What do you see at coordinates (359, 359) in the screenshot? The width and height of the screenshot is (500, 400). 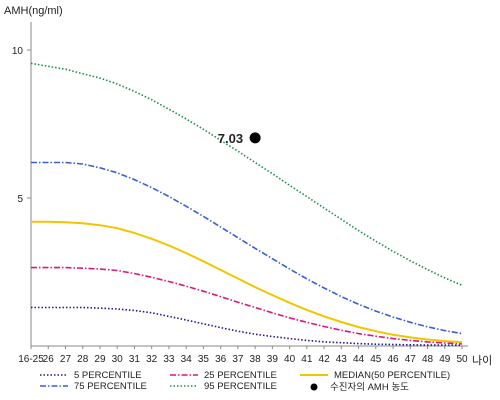 I see `x-tick-label: 44` at bounding box center [359, 359].